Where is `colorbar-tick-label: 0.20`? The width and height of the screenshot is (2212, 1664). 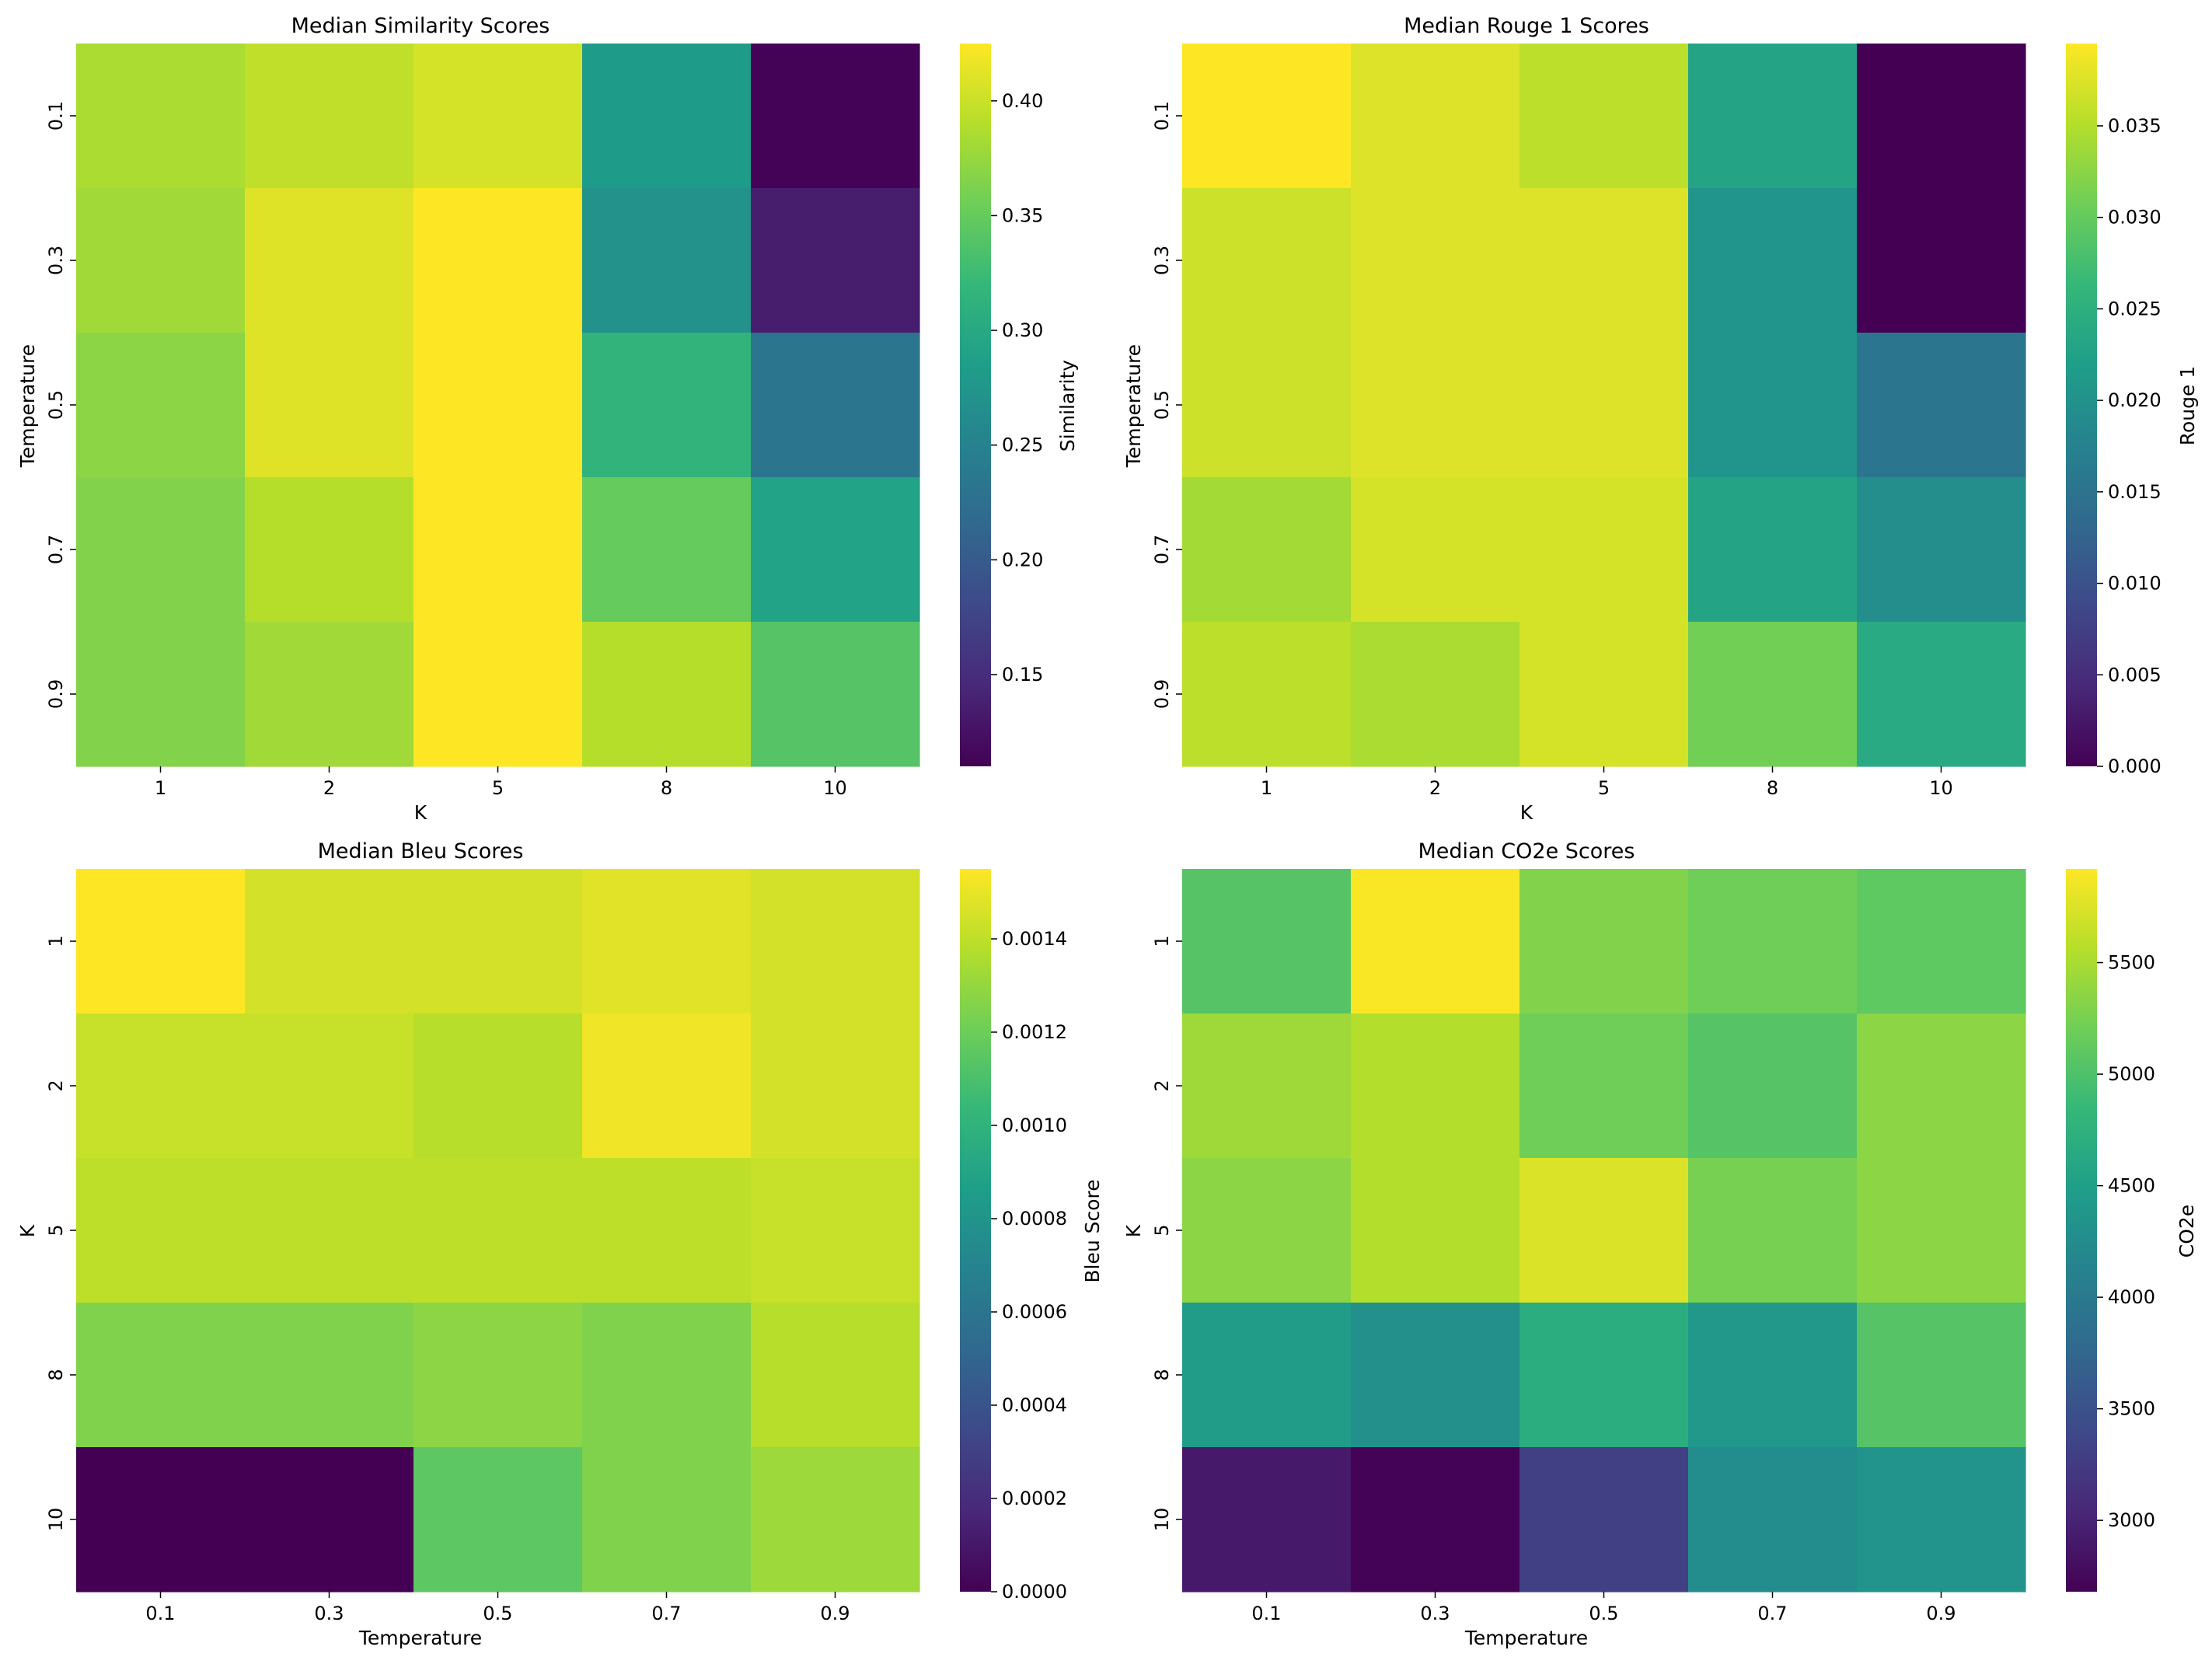 colorbar-tick-label: 0.20 is located at coordinates (1023, 559).